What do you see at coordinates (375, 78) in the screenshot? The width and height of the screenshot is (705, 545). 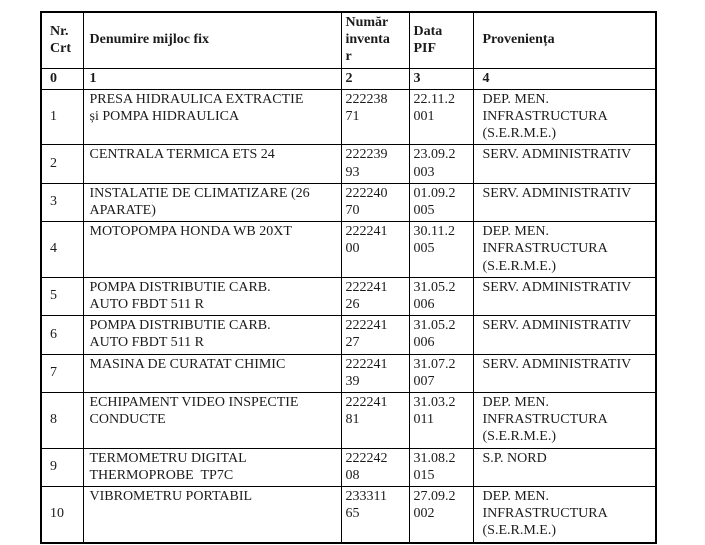 I see `index-cell-2: 2` at bounding box center [375, 78].